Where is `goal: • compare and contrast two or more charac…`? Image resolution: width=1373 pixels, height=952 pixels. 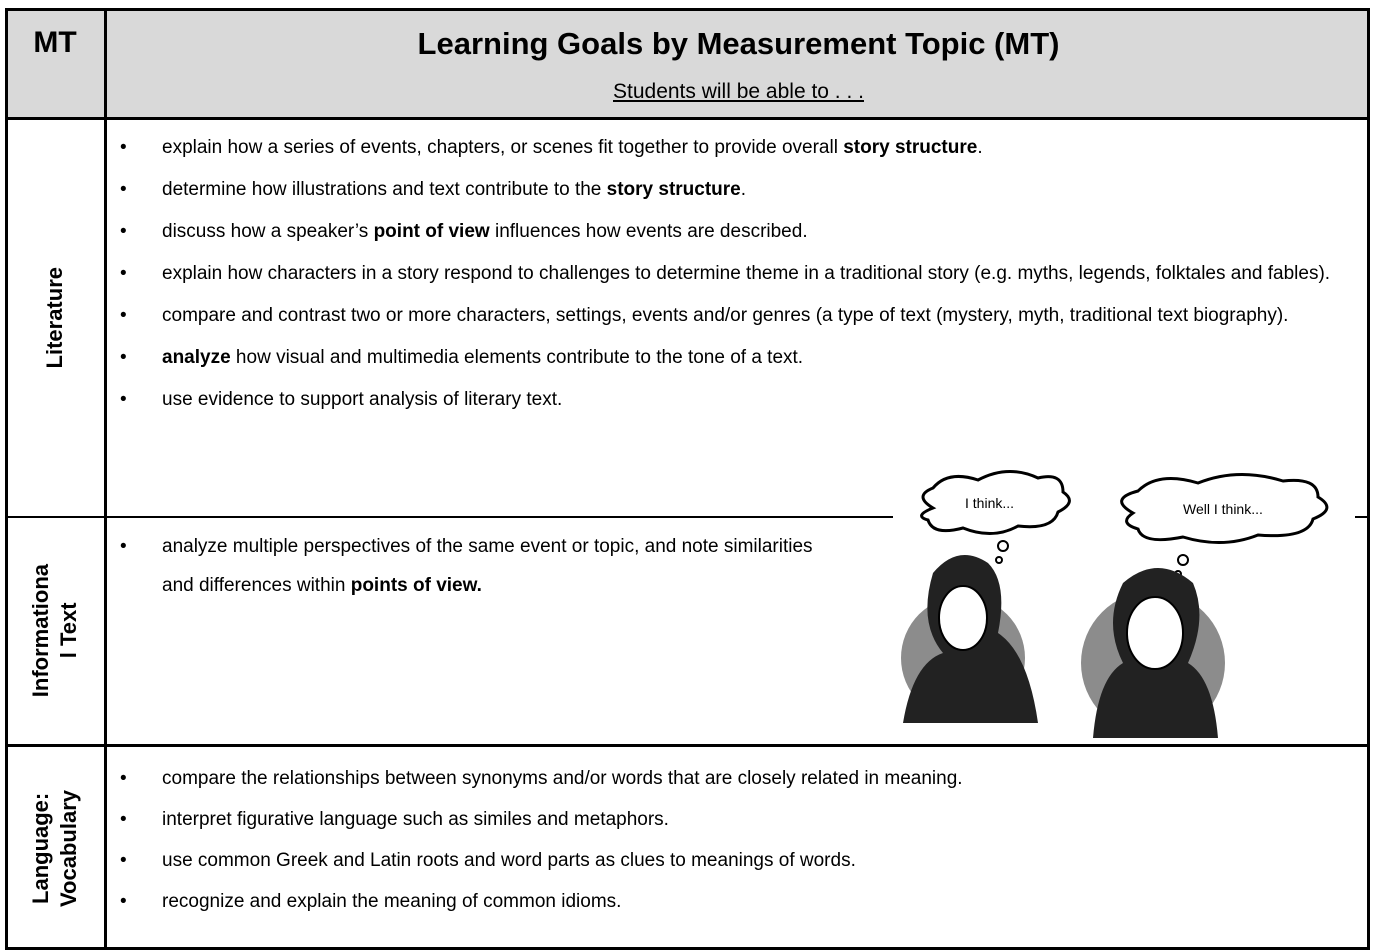
goal: • compare and contrast two or more charac… is located at coordinates (740, 316).